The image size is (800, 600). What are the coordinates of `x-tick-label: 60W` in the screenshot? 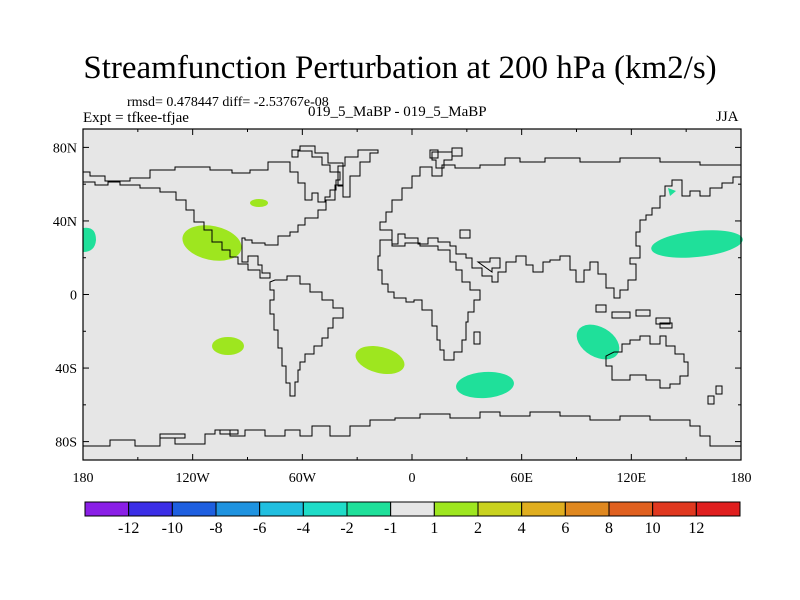 It's located at (303, 478).